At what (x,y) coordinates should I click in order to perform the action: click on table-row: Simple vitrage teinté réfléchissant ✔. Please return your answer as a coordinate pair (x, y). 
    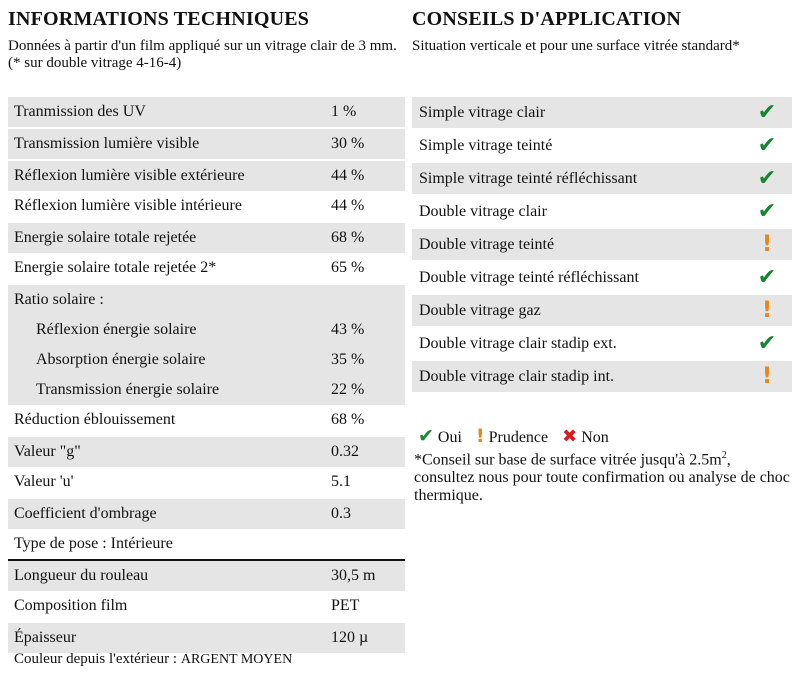
    Looking at the image, I should click on (602, 178).